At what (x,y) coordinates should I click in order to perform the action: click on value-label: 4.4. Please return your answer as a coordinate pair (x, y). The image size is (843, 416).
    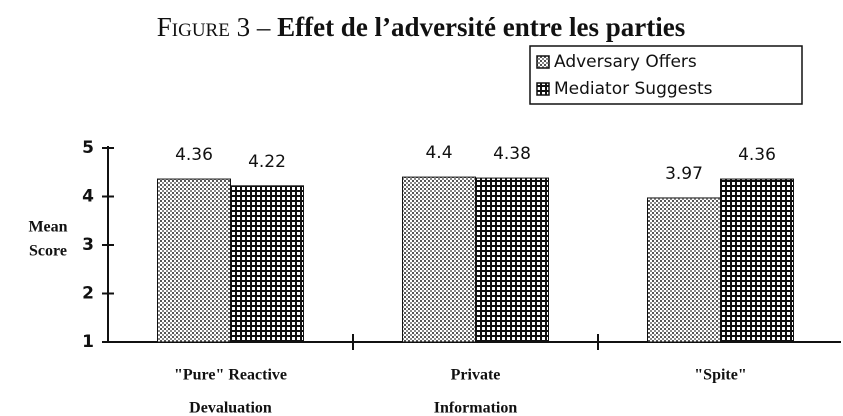
    Looking at the image, I should click on (438, 153).